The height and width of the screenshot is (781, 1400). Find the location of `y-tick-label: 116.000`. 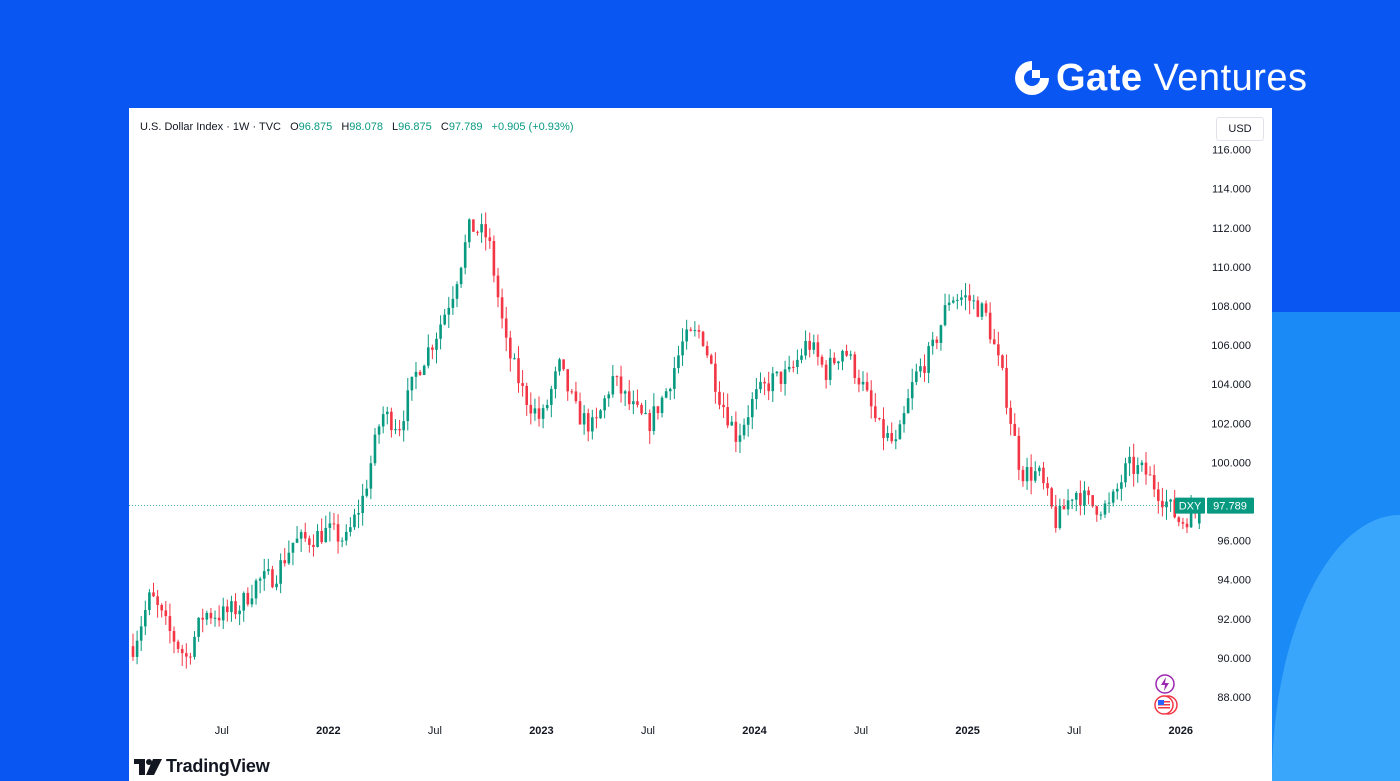

y-tick-label: 116.000 is located at coordinates (1231, 151).